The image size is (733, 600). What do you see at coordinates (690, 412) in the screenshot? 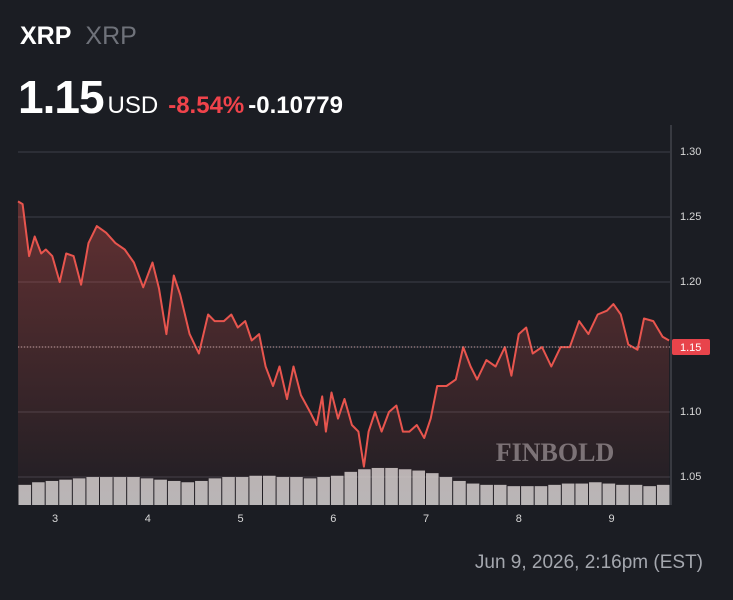
I see `y-tick-label: 1.10` at bounding box center [690, 412].